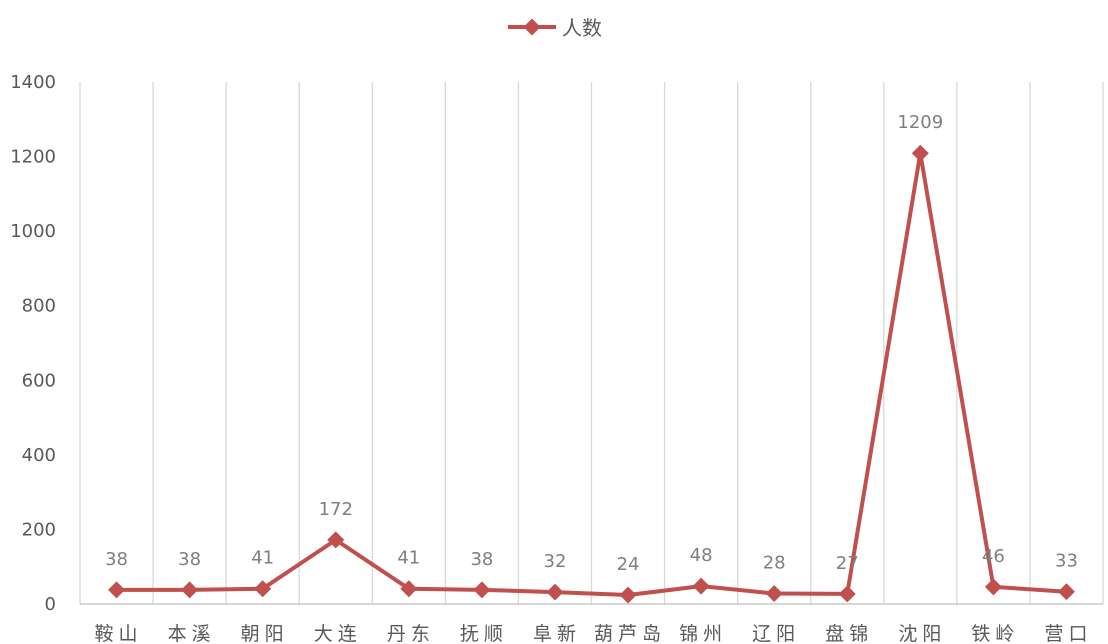 The height and width of the screenshot is (644, 1108). What do you see at coordinates (39, 455) in the screenshot?
I see `y-tick-label: 400` at bounding box center [39, 455].